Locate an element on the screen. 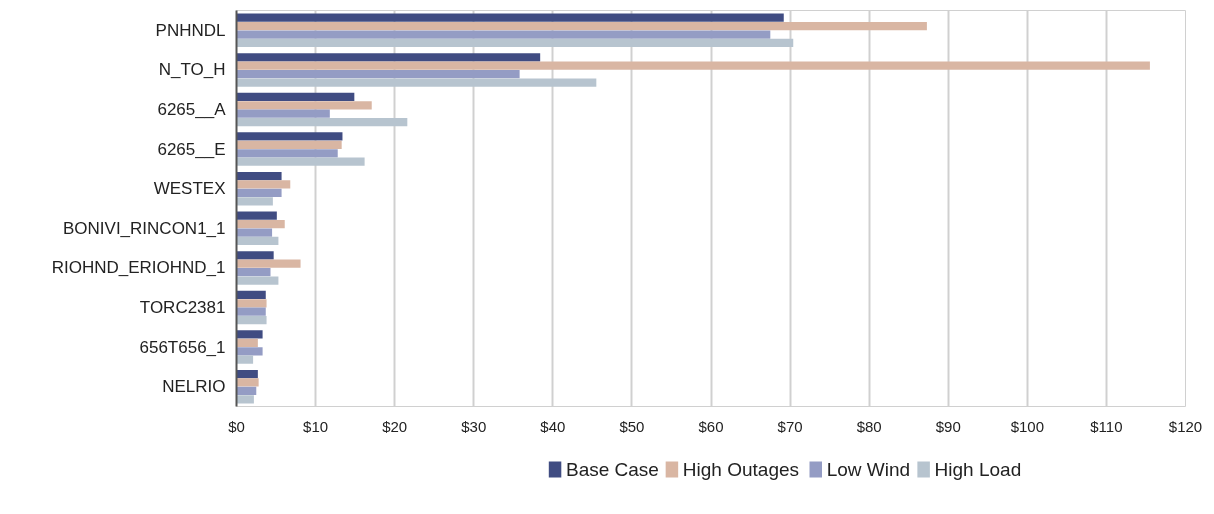  y-tick-label: TORC2381 is located at coordinates (182, 307).